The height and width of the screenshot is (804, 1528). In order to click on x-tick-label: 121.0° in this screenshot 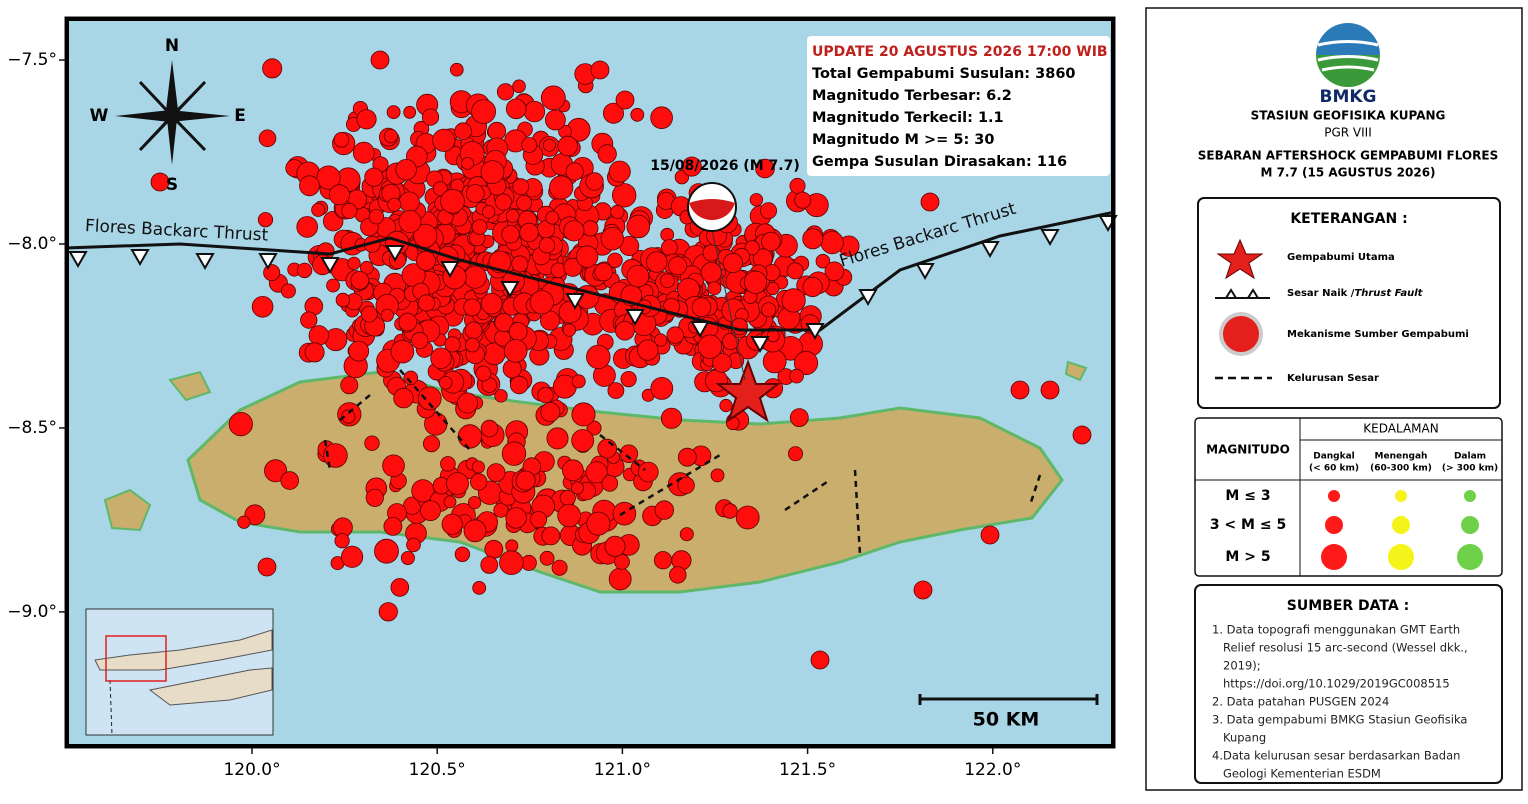, I will do `click(622, 770)`.